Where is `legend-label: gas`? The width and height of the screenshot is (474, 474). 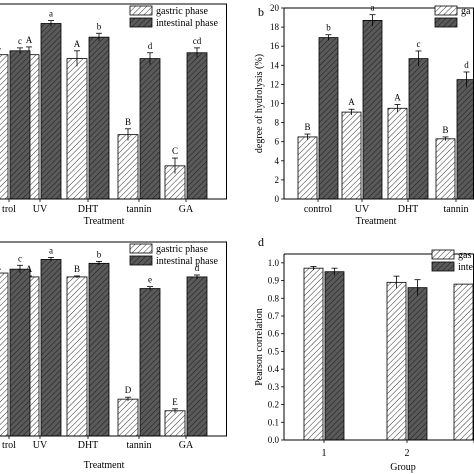 legend-label: gas is located at coordinates (464, 255).